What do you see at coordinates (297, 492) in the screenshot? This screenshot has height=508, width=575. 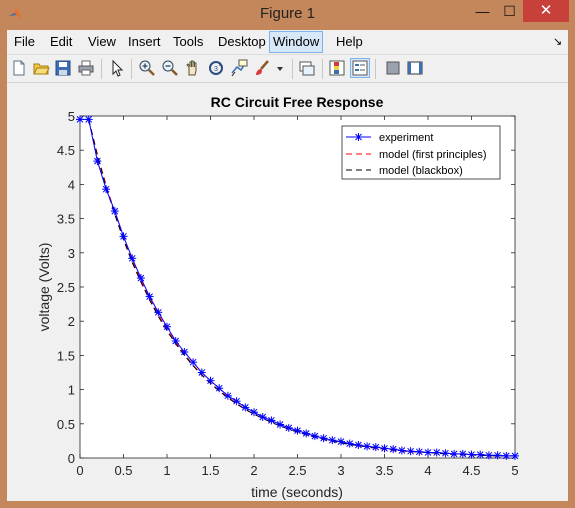 I see `x-axis-label: time (seconds)` at bounding box center [297, 492].